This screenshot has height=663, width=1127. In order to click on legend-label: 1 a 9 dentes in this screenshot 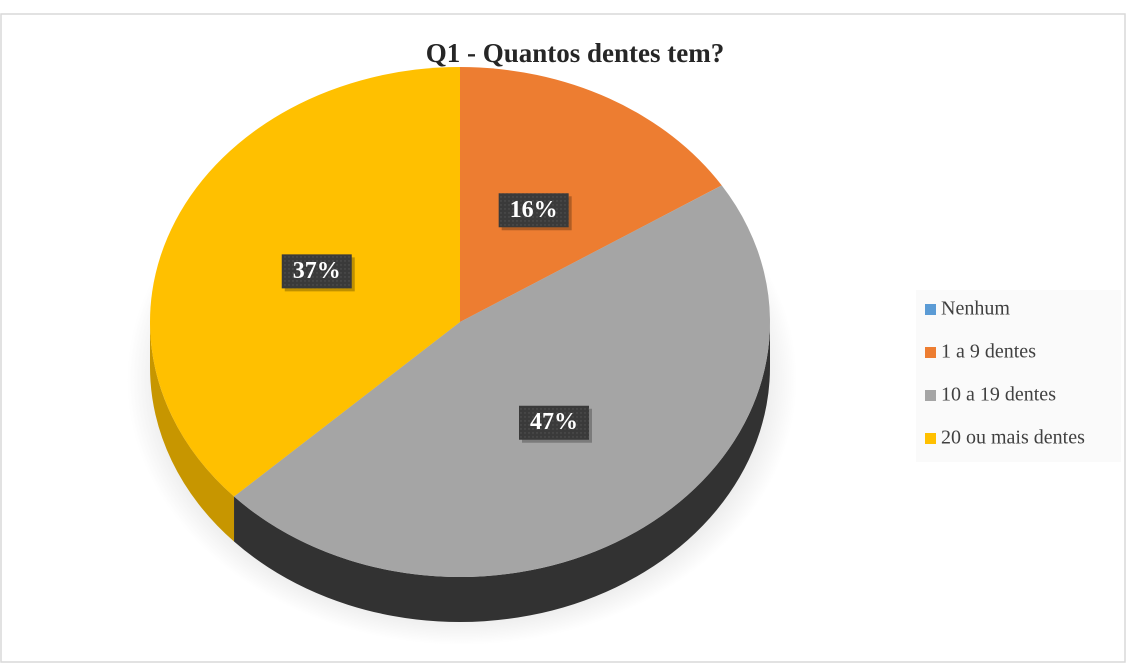, I will do `click(988, 352)`.